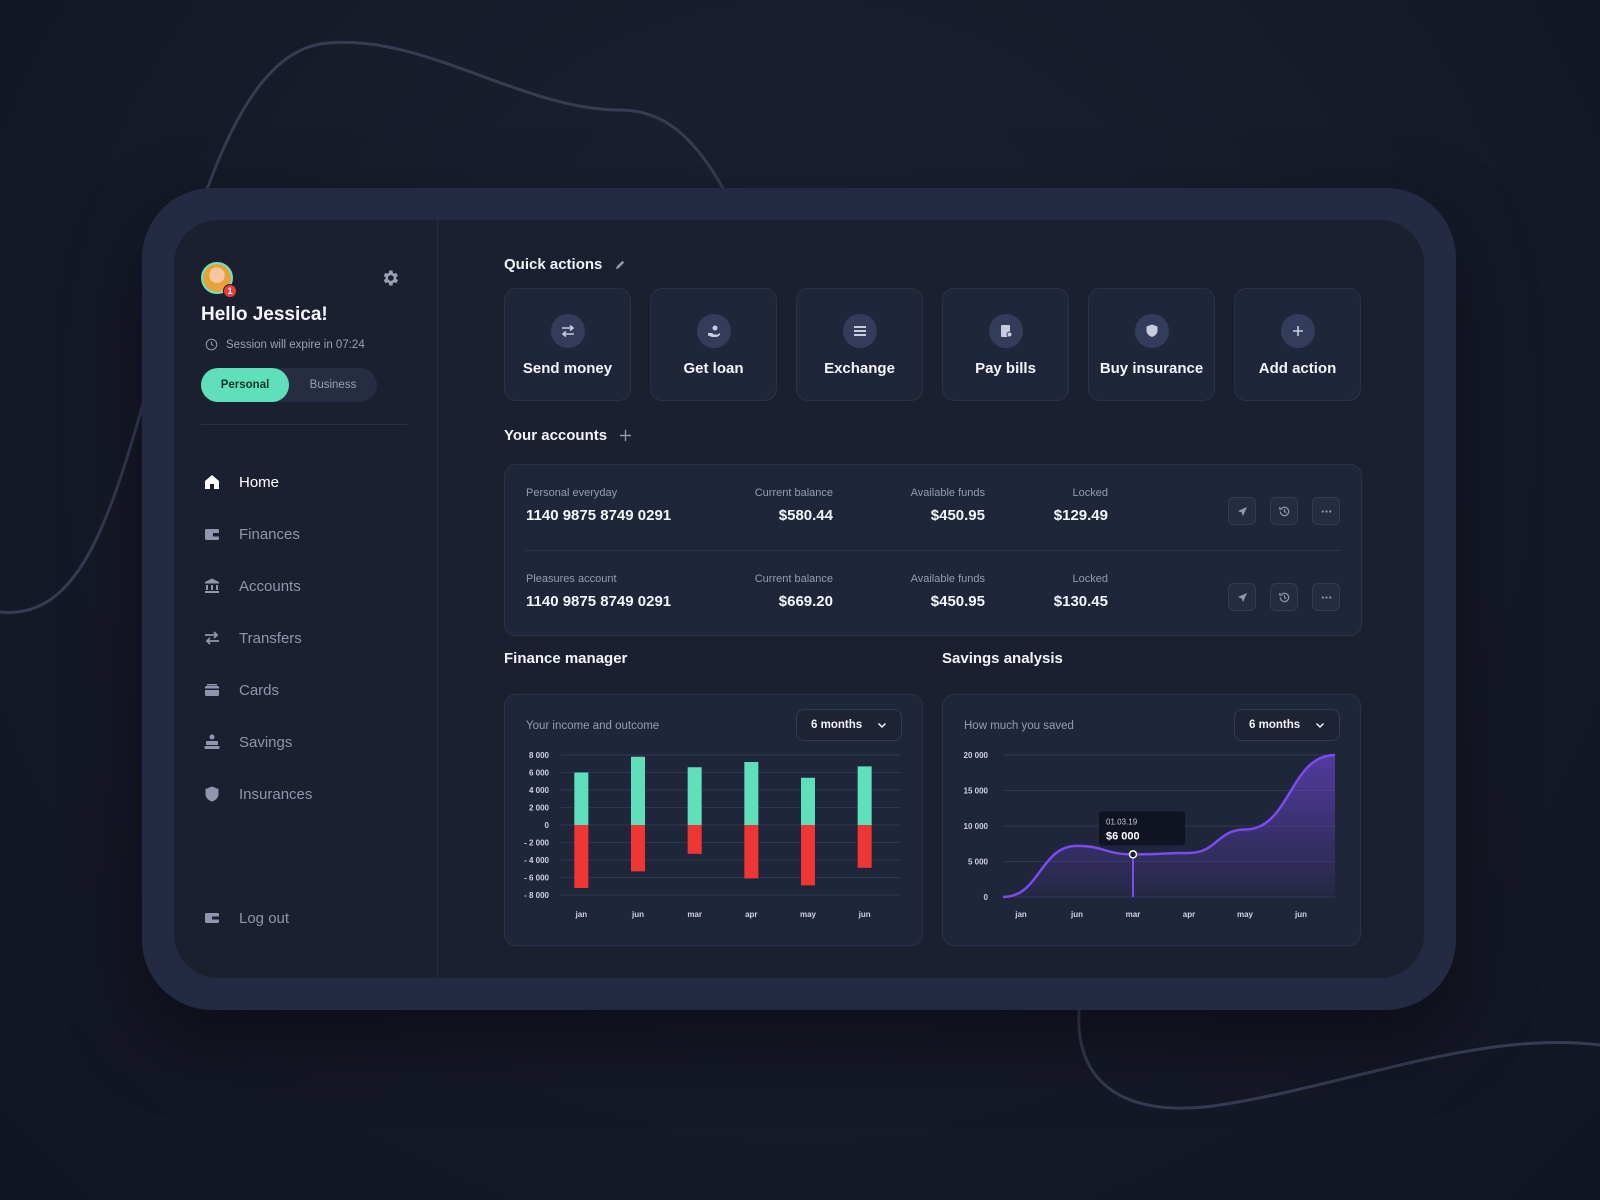 The width and height of the screenshot is (1600, 1200). I want to click on pay-bills-action: Pay bills, so click(1005, 344).